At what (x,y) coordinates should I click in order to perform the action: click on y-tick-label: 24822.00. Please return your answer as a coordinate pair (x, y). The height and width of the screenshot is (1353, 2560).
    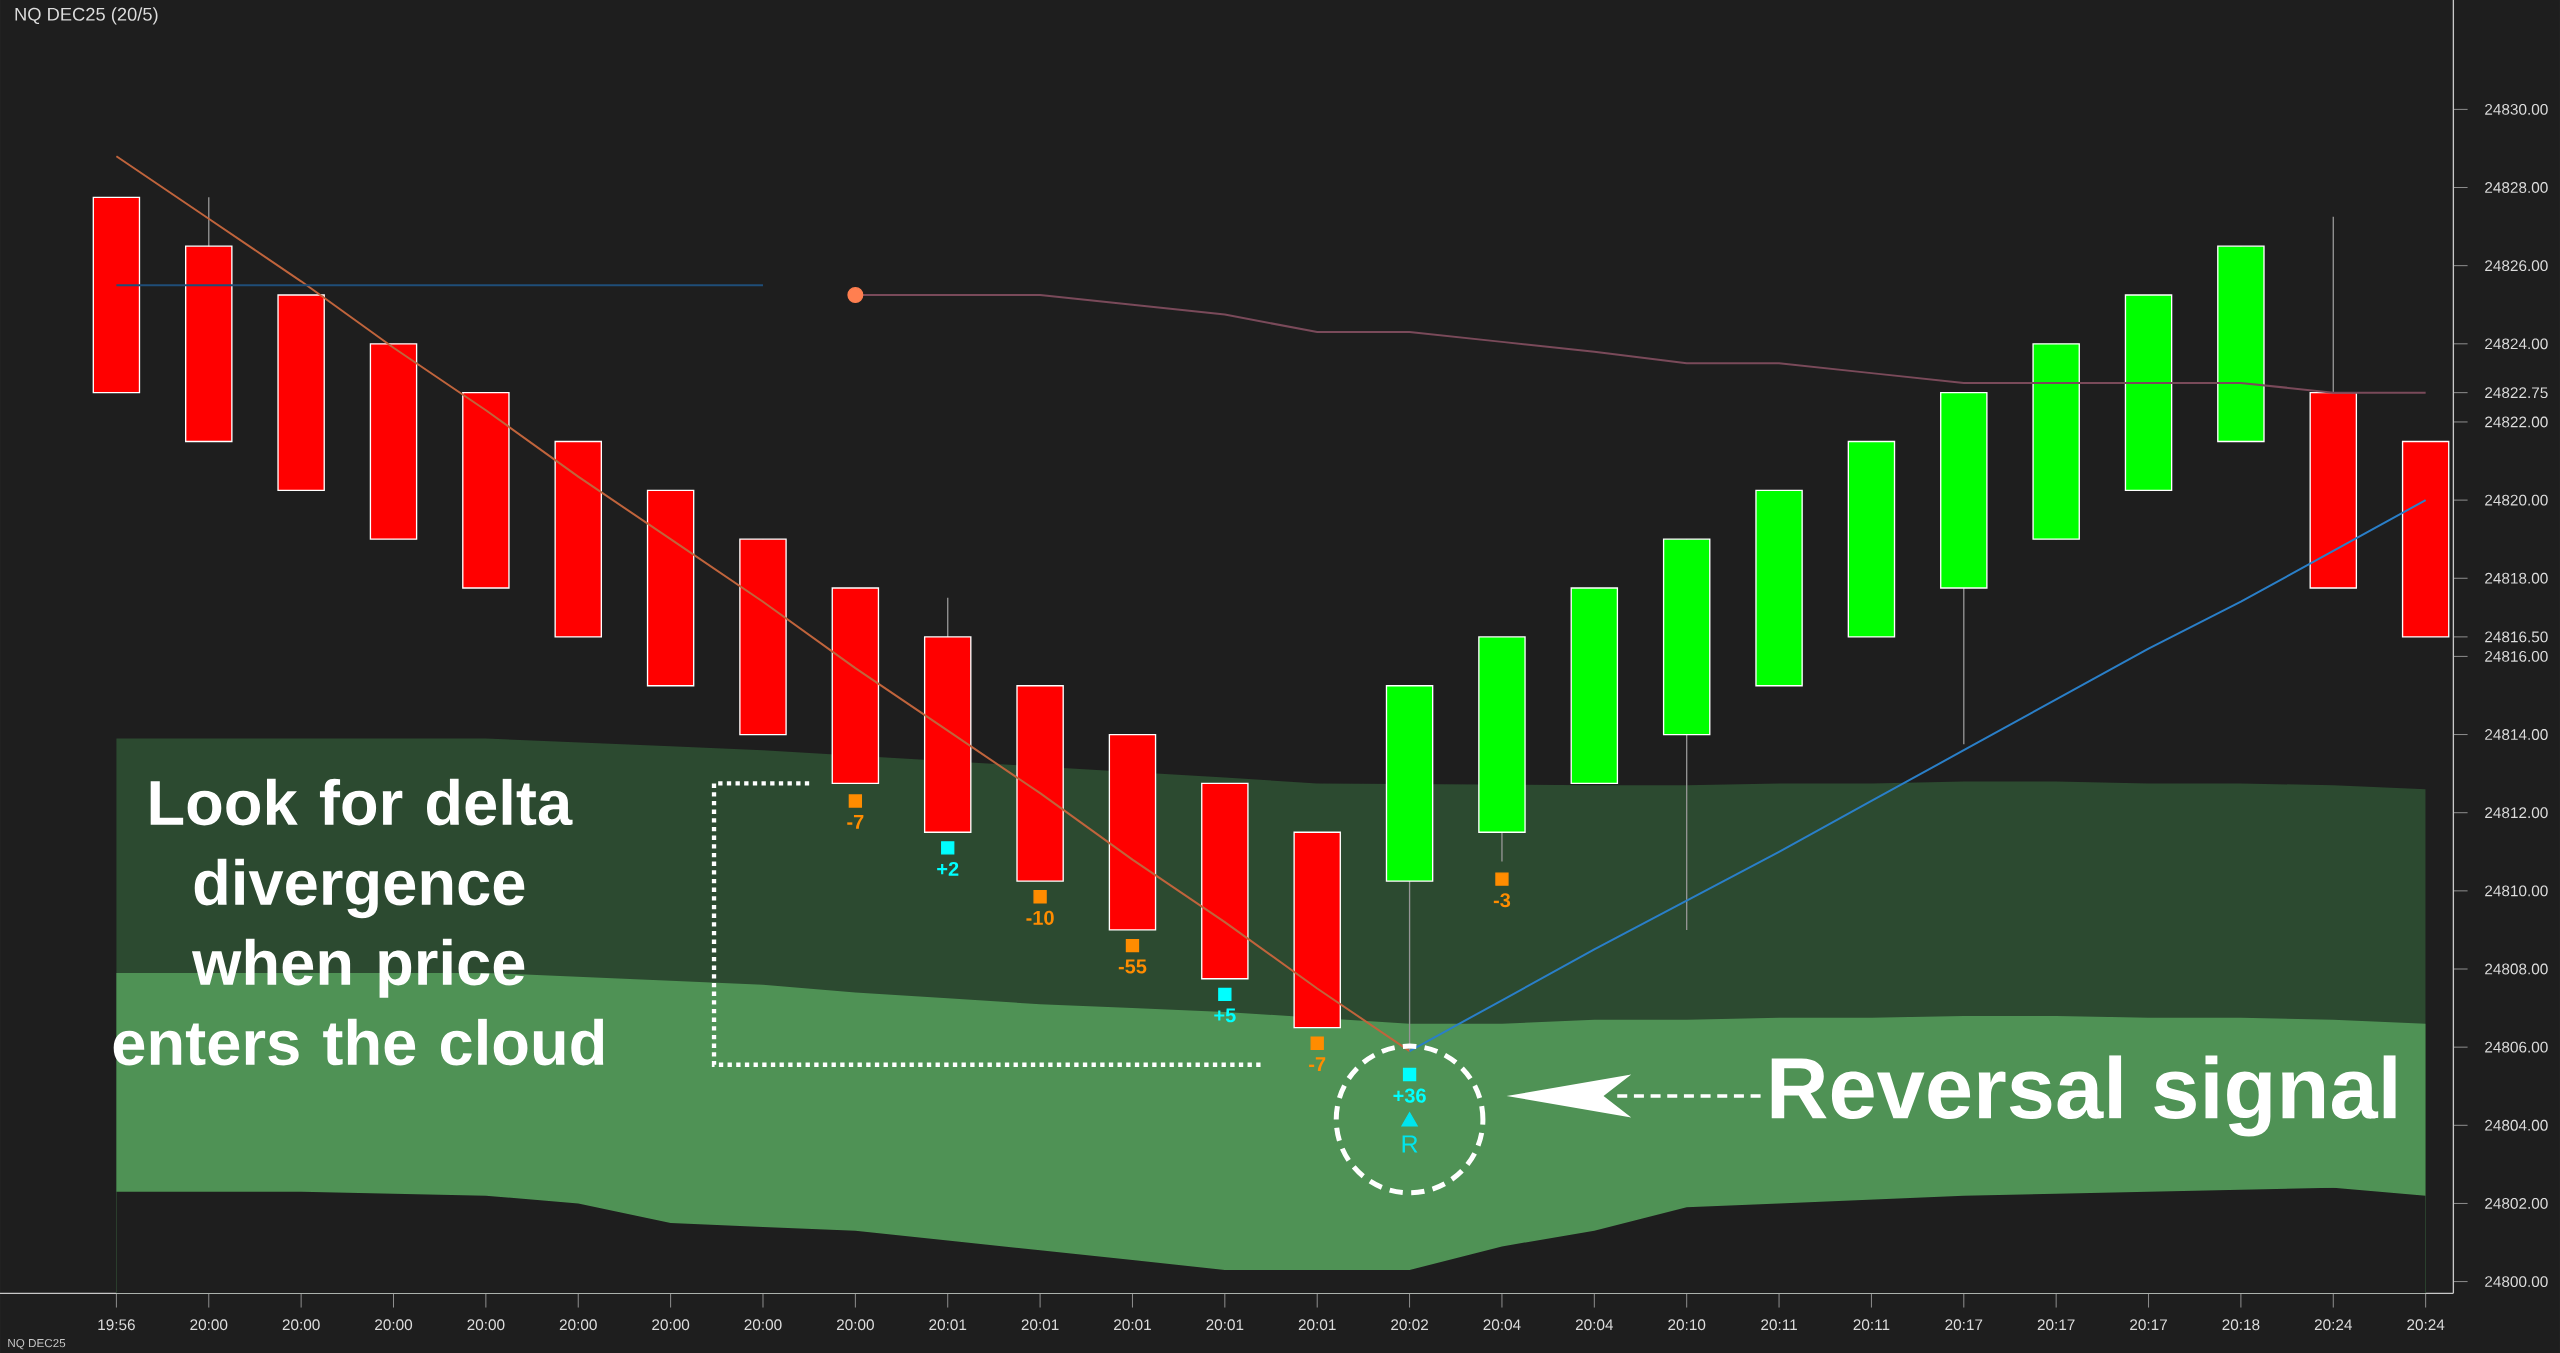
    Looking at the image, I should click on (2516, 422).